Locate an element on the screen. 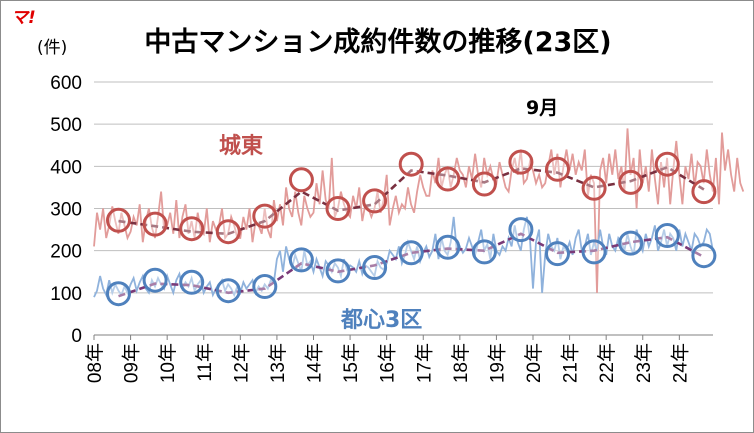 This screenshot has width=754, height=433. x-tick-label: 18年 is located at coordinates (461, 363).